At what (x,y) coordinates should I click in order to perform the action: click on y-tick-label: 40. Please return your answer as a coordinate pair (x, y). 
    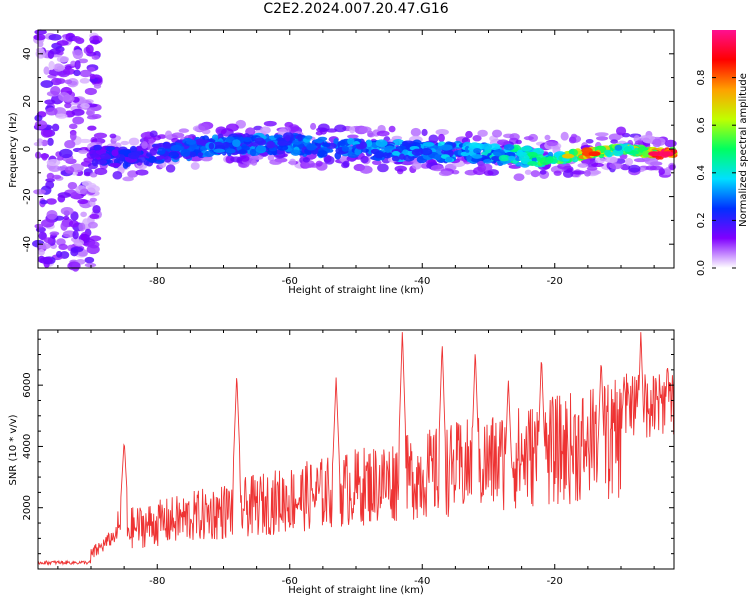
    Looking at the image, I should click on (27, 53).